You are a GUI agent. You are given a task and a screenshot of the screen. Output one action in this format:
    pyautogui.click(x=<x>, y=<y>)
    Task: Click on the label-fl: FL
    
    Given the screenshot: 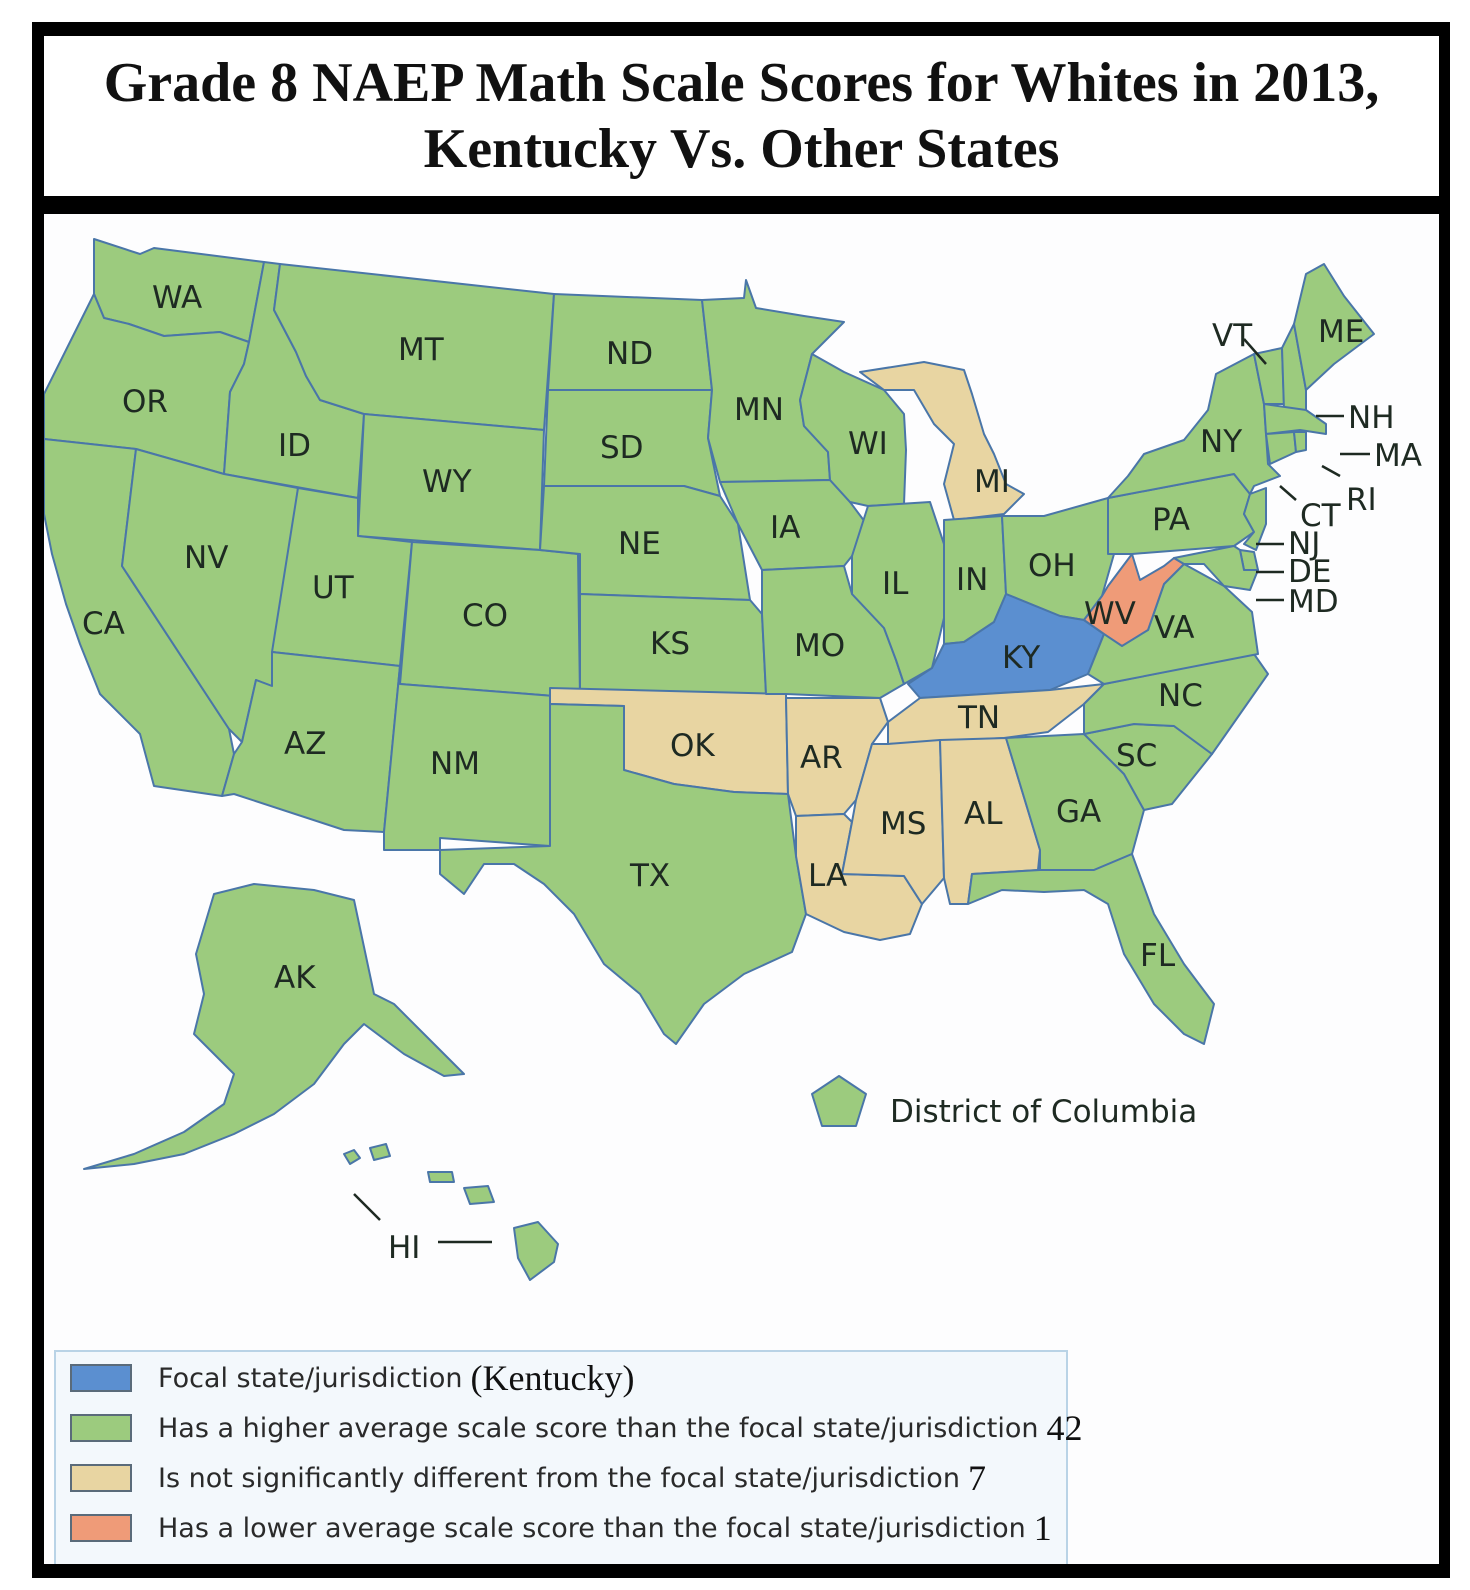 What is the action you would take?
    pyautogui.click(x=1158, y=956)
    